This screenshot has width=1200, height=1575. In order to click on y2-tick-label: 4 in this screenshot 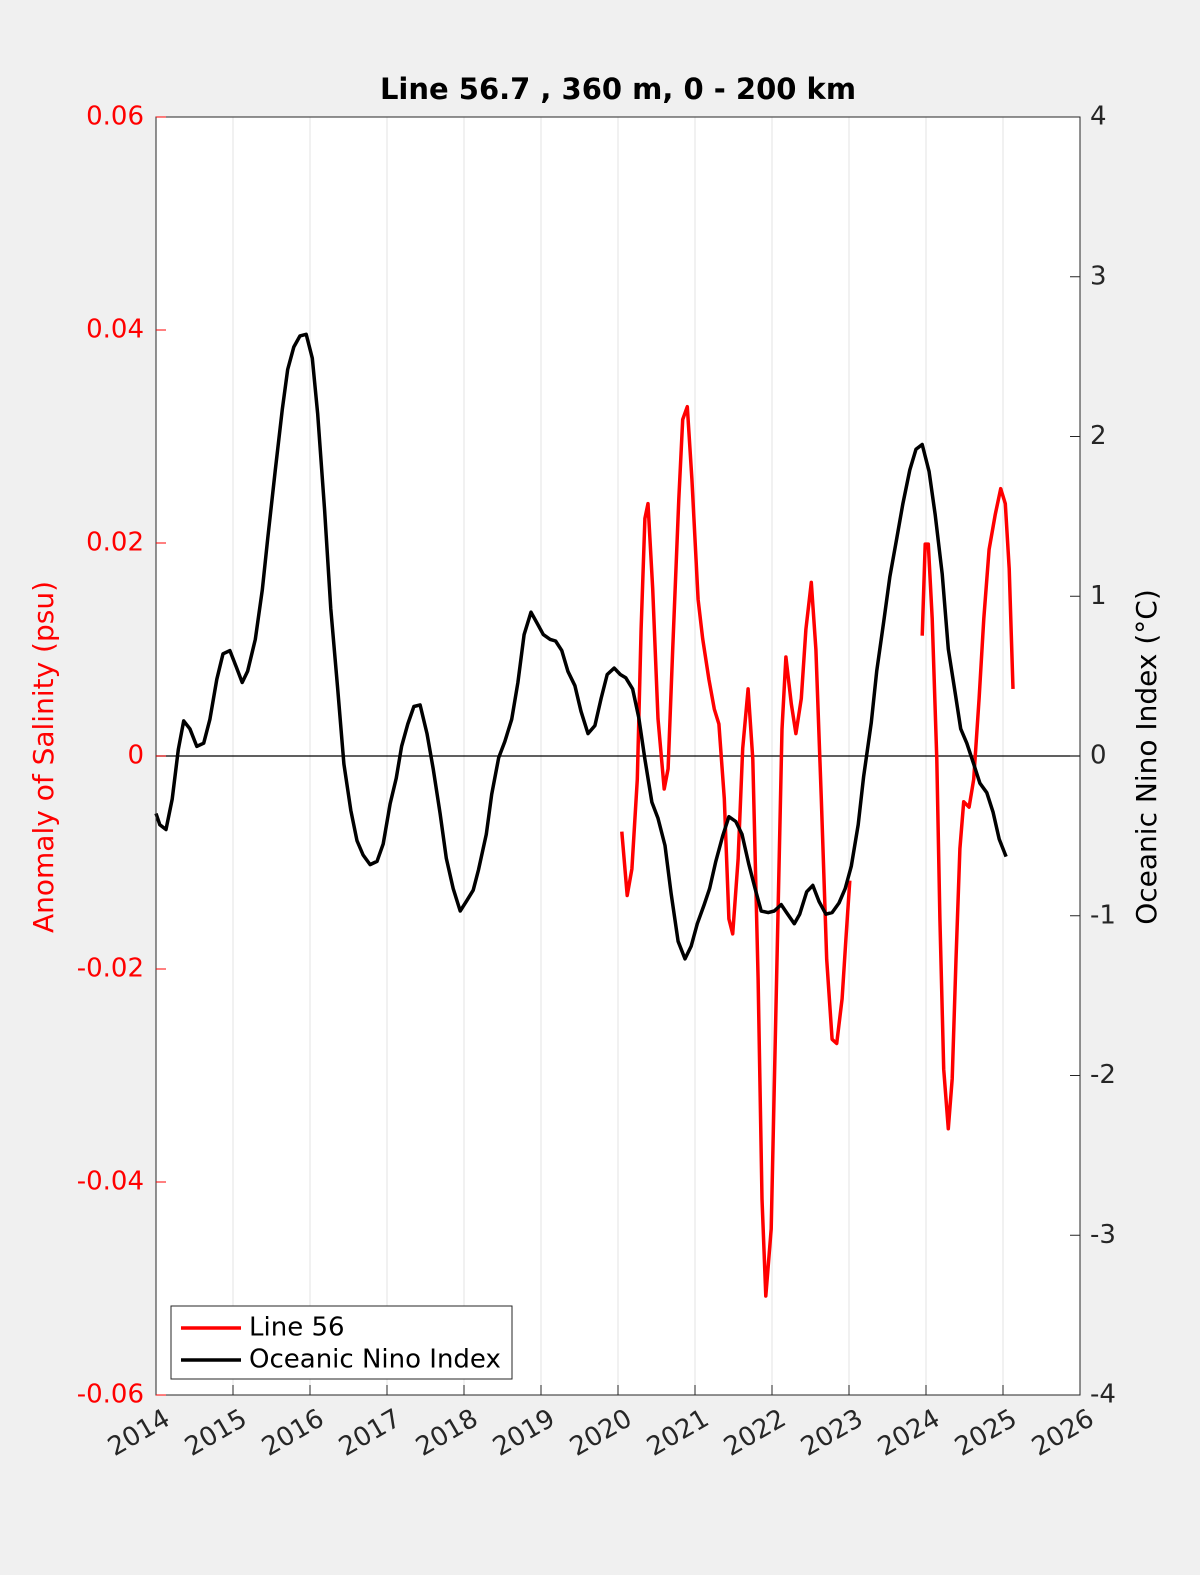, I will do `click(1098, 117)`.